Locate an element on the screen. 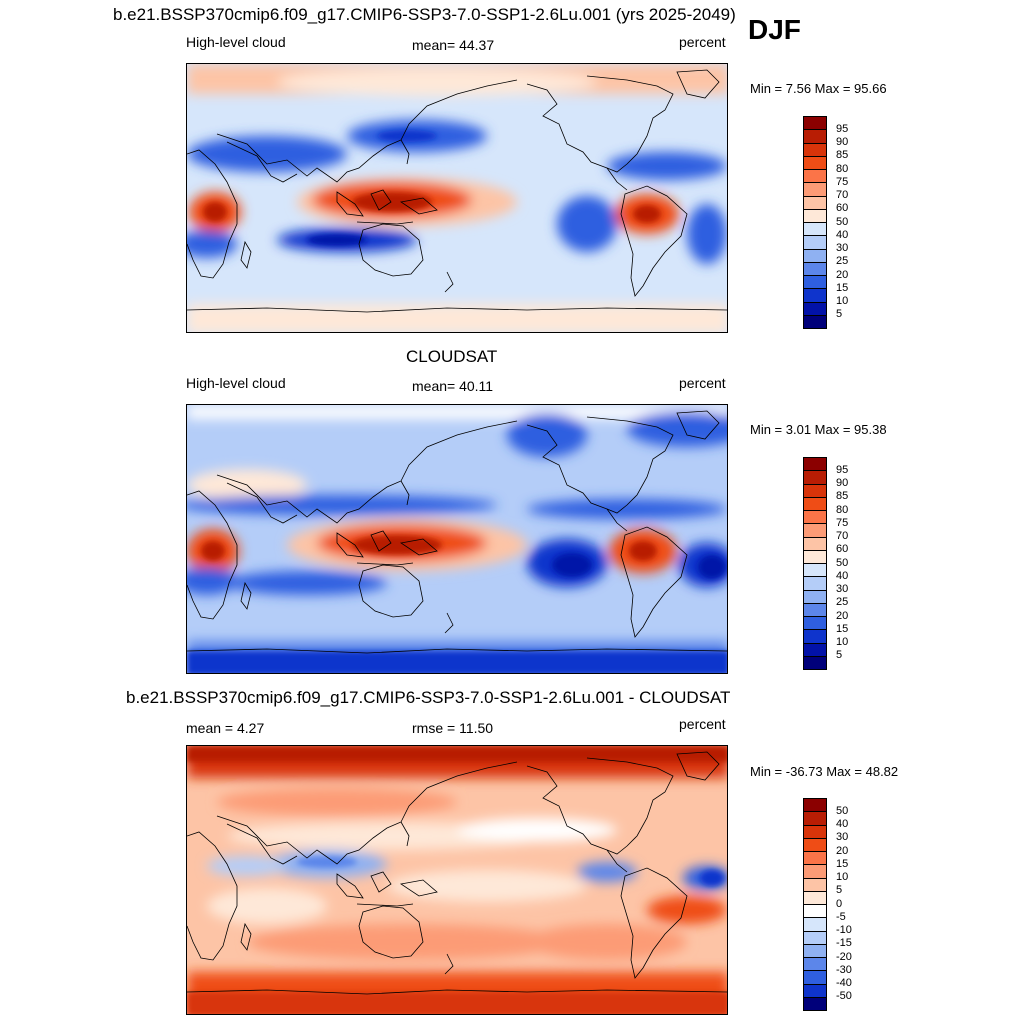  difference-colorbar: 50 40 30 20 15 10 5 0 -5 -10 -15 -20 -30 -40 -50 is located at coordinates (827, 904).